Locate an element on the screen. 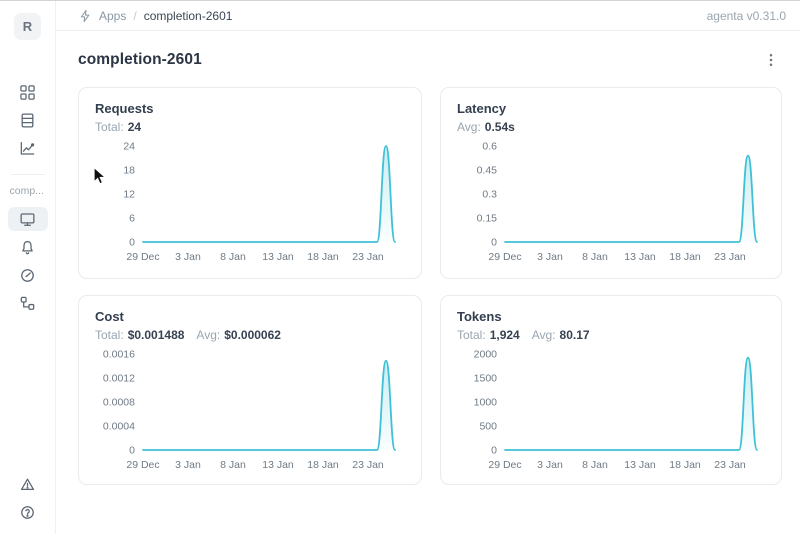 The height and width of the screenshot is (534, 800). card-stats: Total: 1,924 Avg: 80.17 is located at coordinates (611, 335).